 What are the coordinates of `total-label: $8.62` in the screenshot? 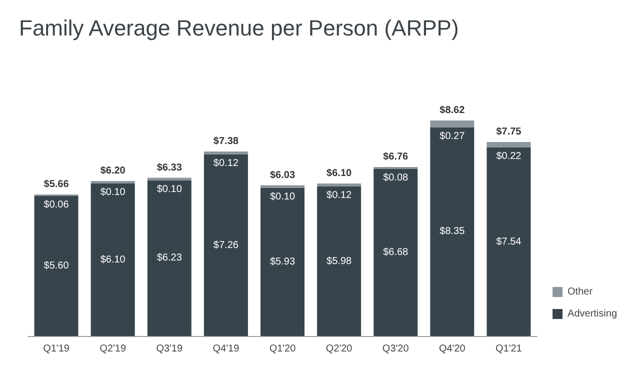 It's located at (453, 110).